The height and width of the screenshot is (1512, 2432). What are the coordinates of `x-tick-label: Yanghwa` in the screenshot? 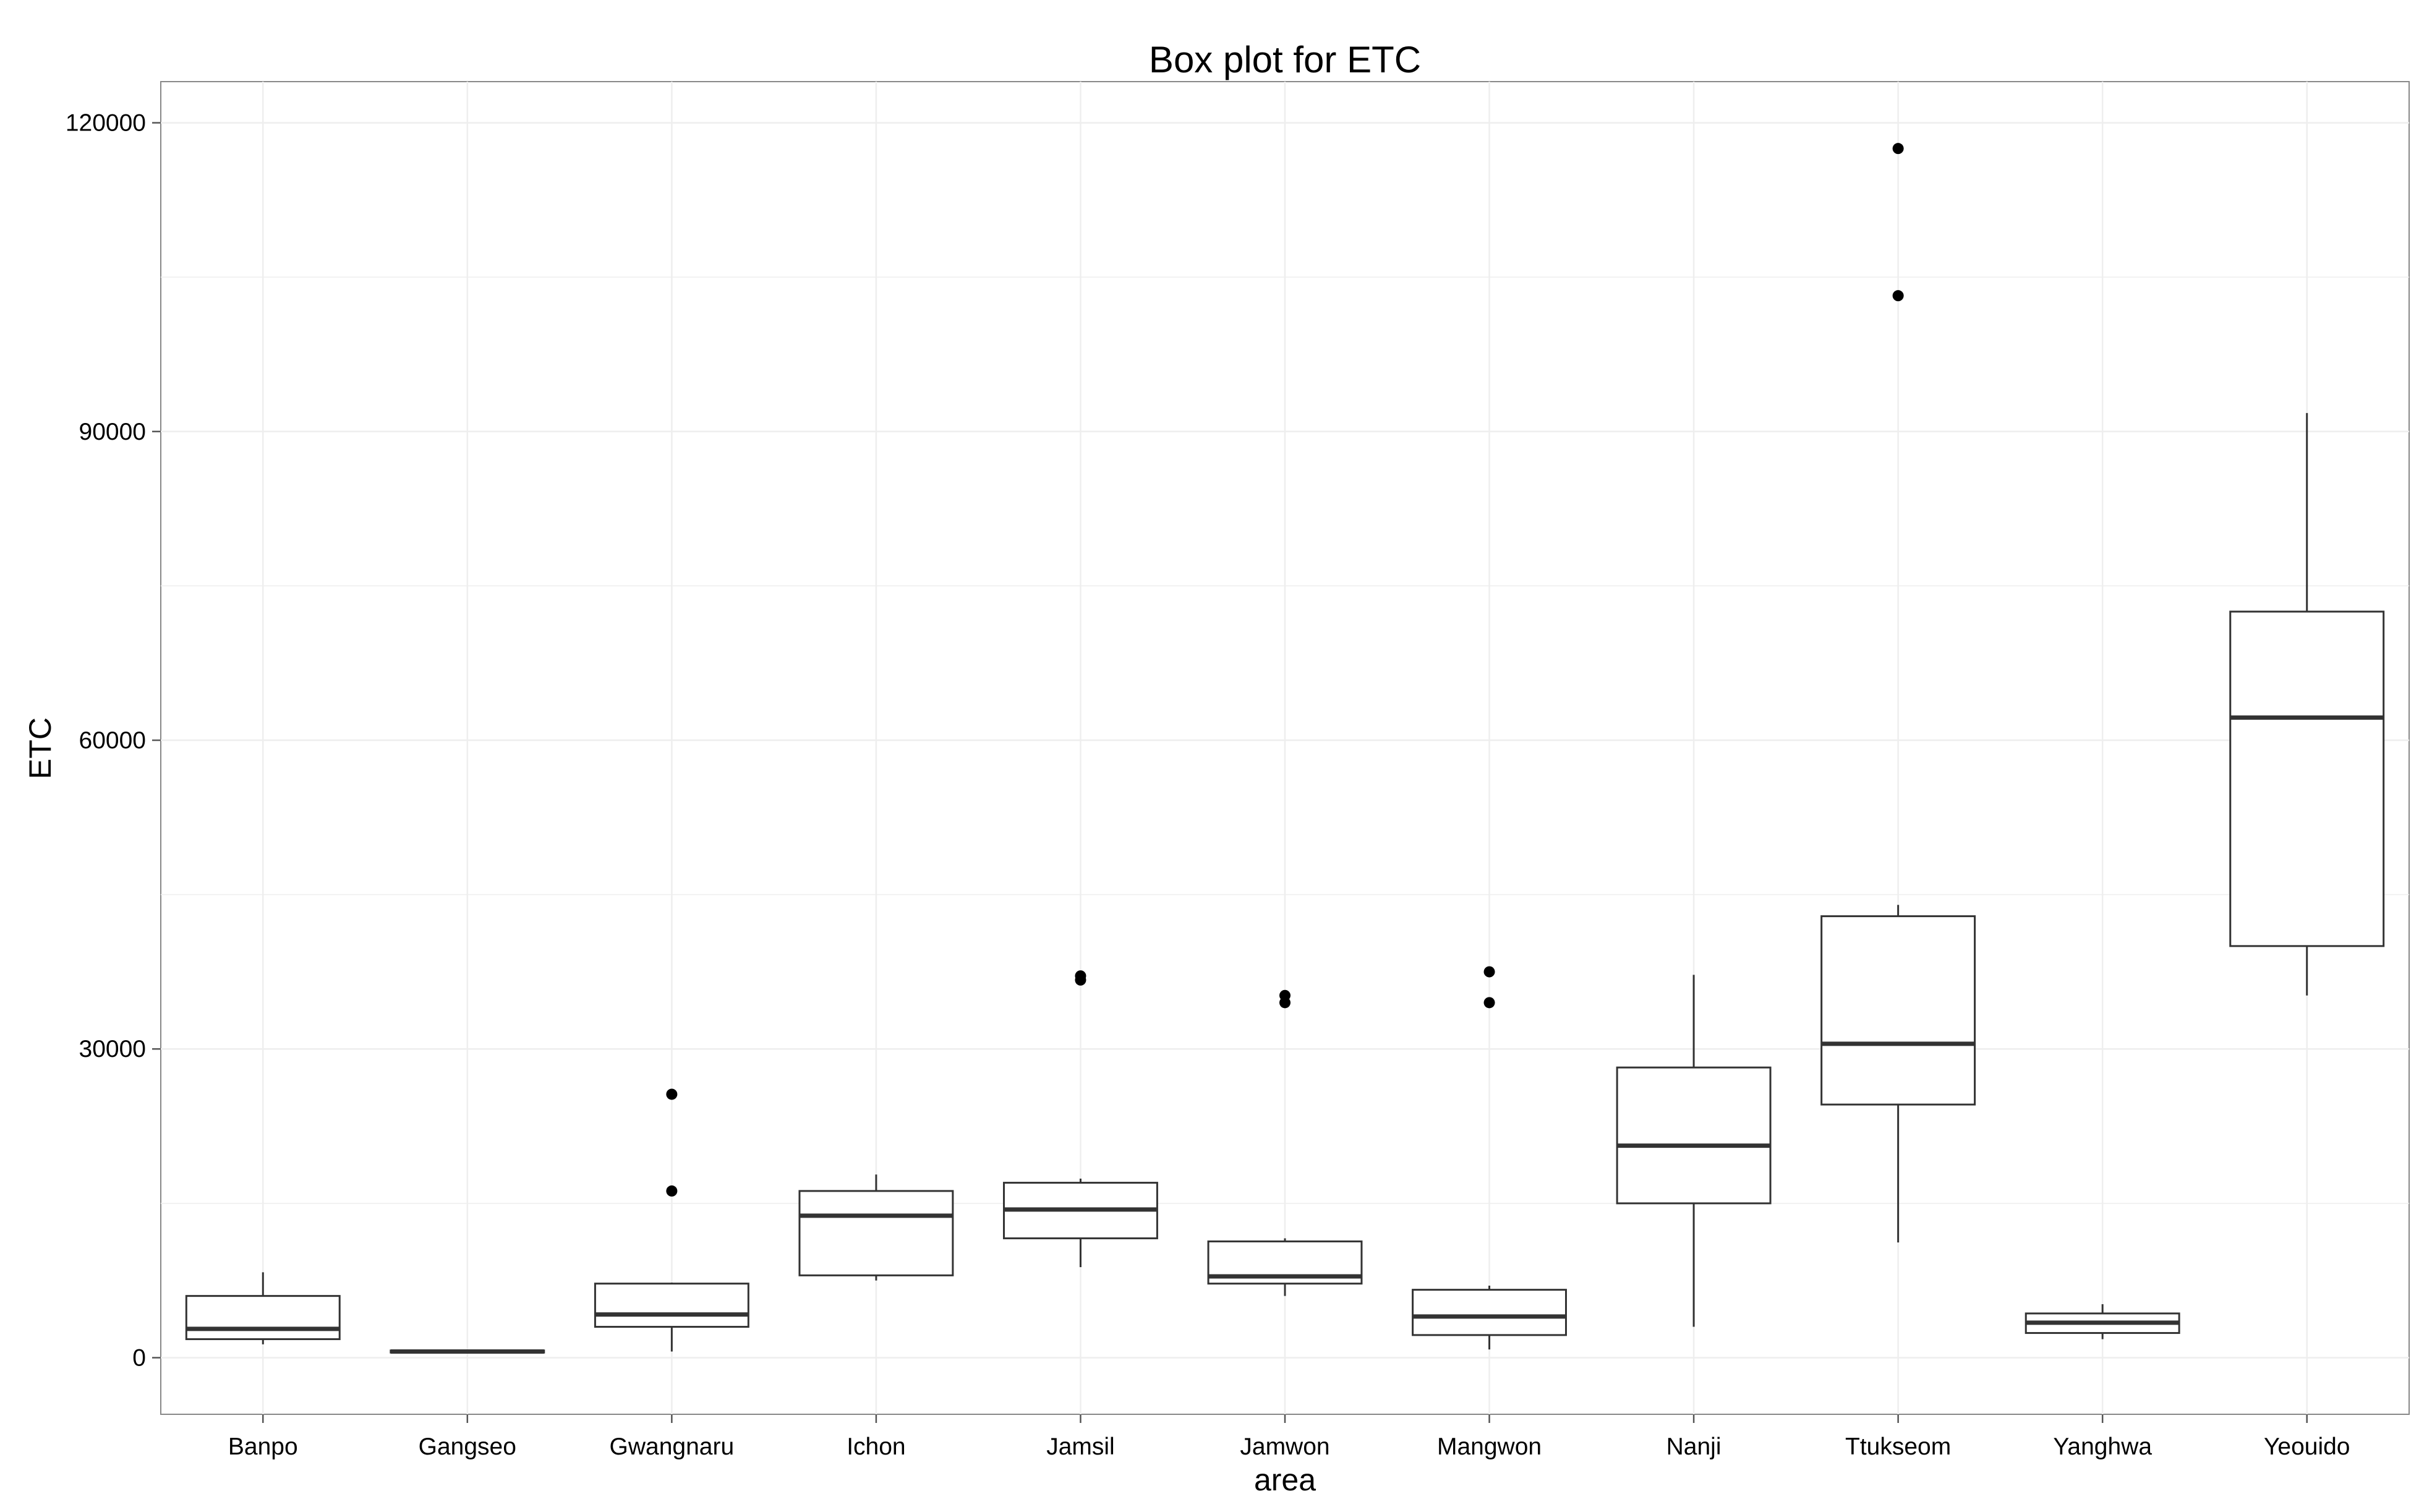 It's located at (2102, 1446).